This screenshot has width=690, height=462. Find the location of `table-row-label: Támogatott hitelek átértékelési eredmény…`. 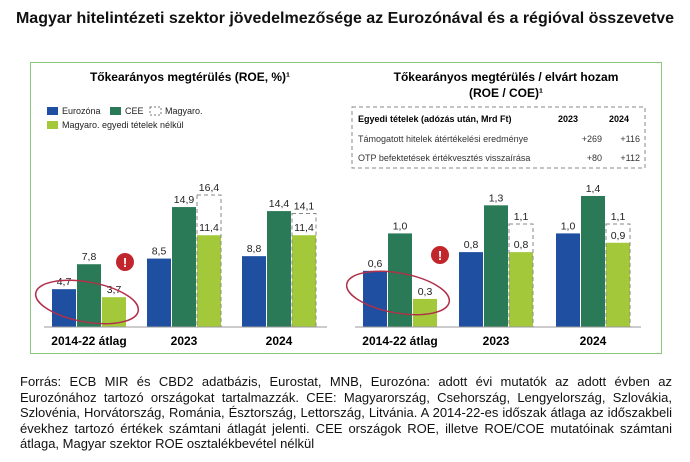

table-row-label: Támogatott hitelek átértékelési eredmény… is located at coordinates (443, 139).